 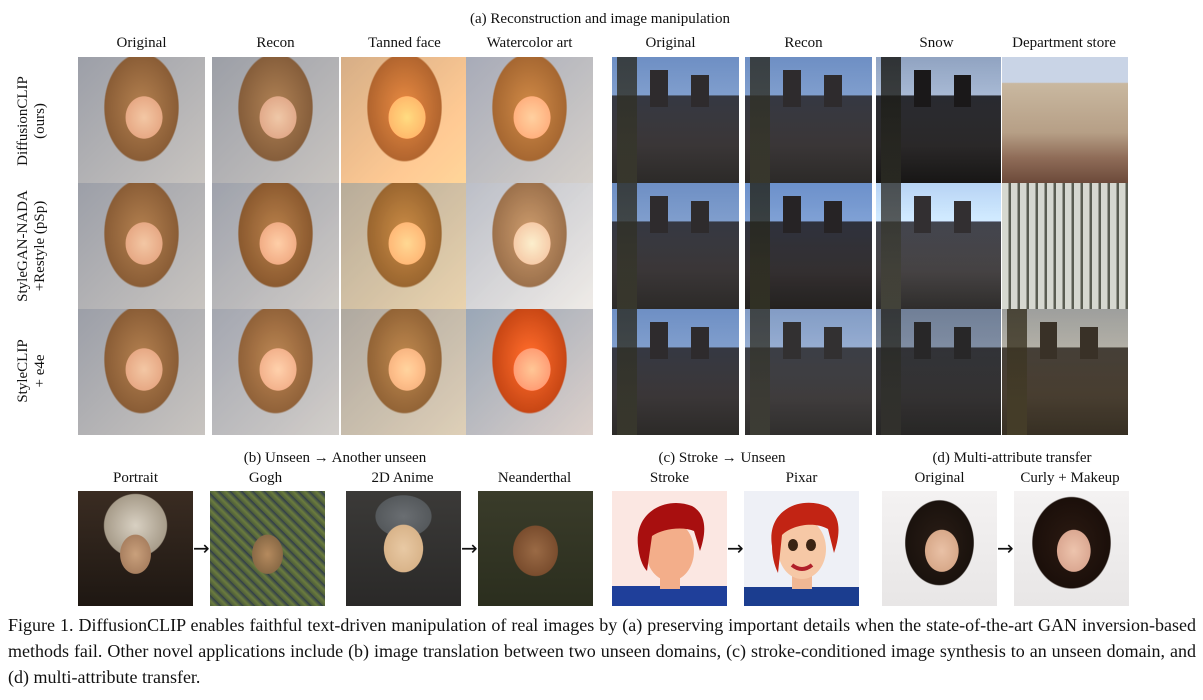 I want to click on row-label-stylegan-nada: StyleGAN-NADA +Restyle (pSp), so click(x=31, y=246).